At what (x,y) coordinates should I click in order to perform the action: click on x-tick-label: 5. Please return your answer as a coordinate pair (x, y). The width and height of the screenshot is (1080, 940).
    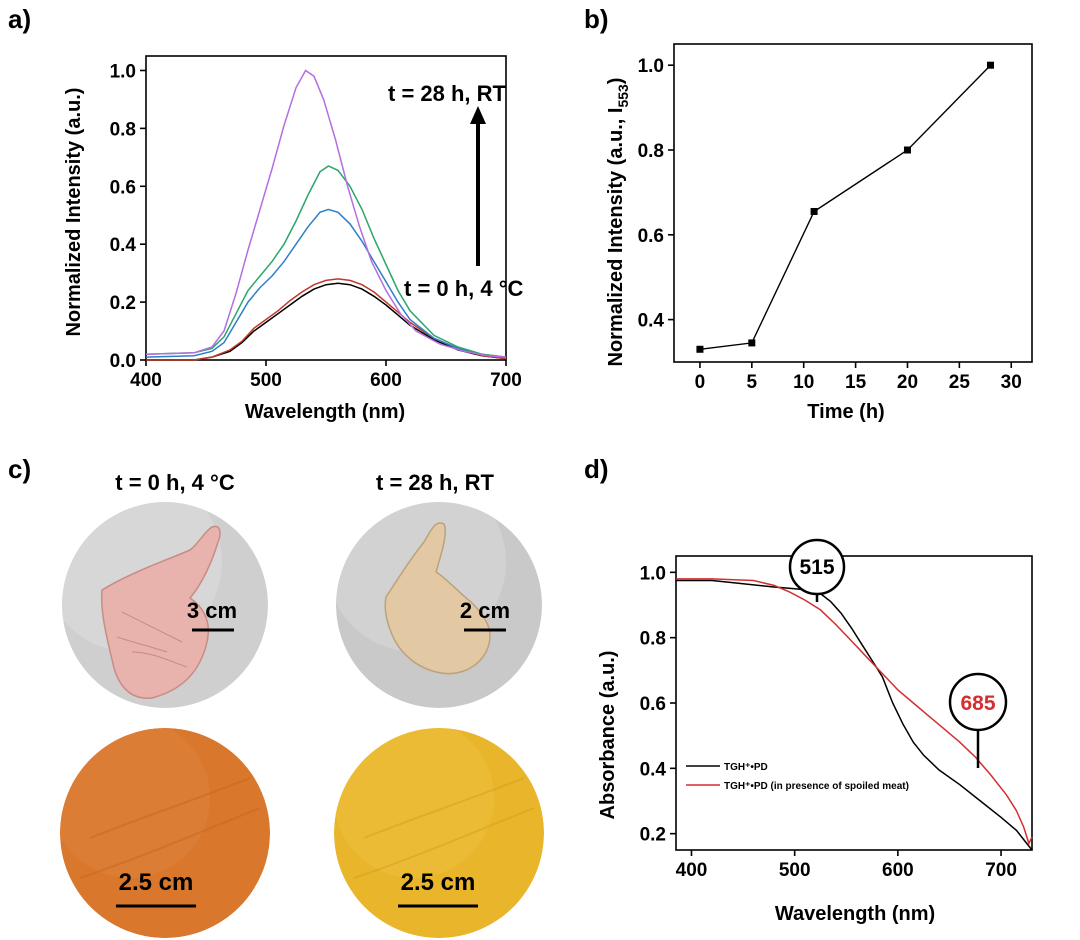
    Looking at the image, I should click on (752, 382).